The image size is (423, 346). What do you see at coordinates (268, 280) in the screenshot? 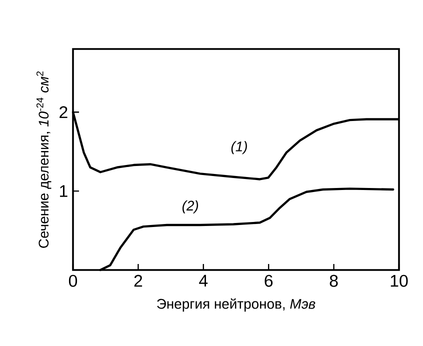
I see `x-tick-label: 6` at bounding box center [268, 280].